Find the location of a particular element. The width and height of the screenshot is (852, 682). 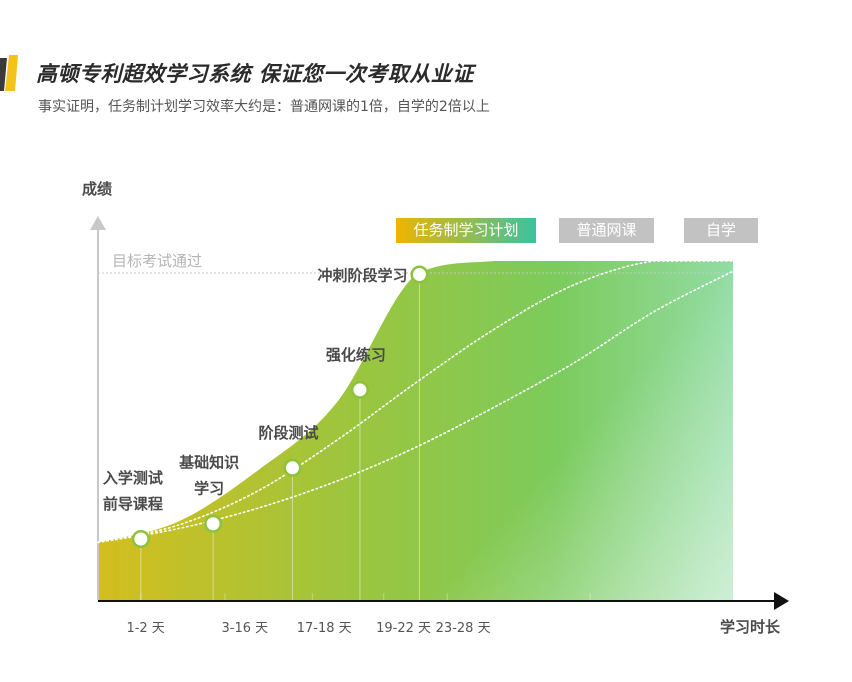

header-accent-bar is located at coordinates (9, 73).